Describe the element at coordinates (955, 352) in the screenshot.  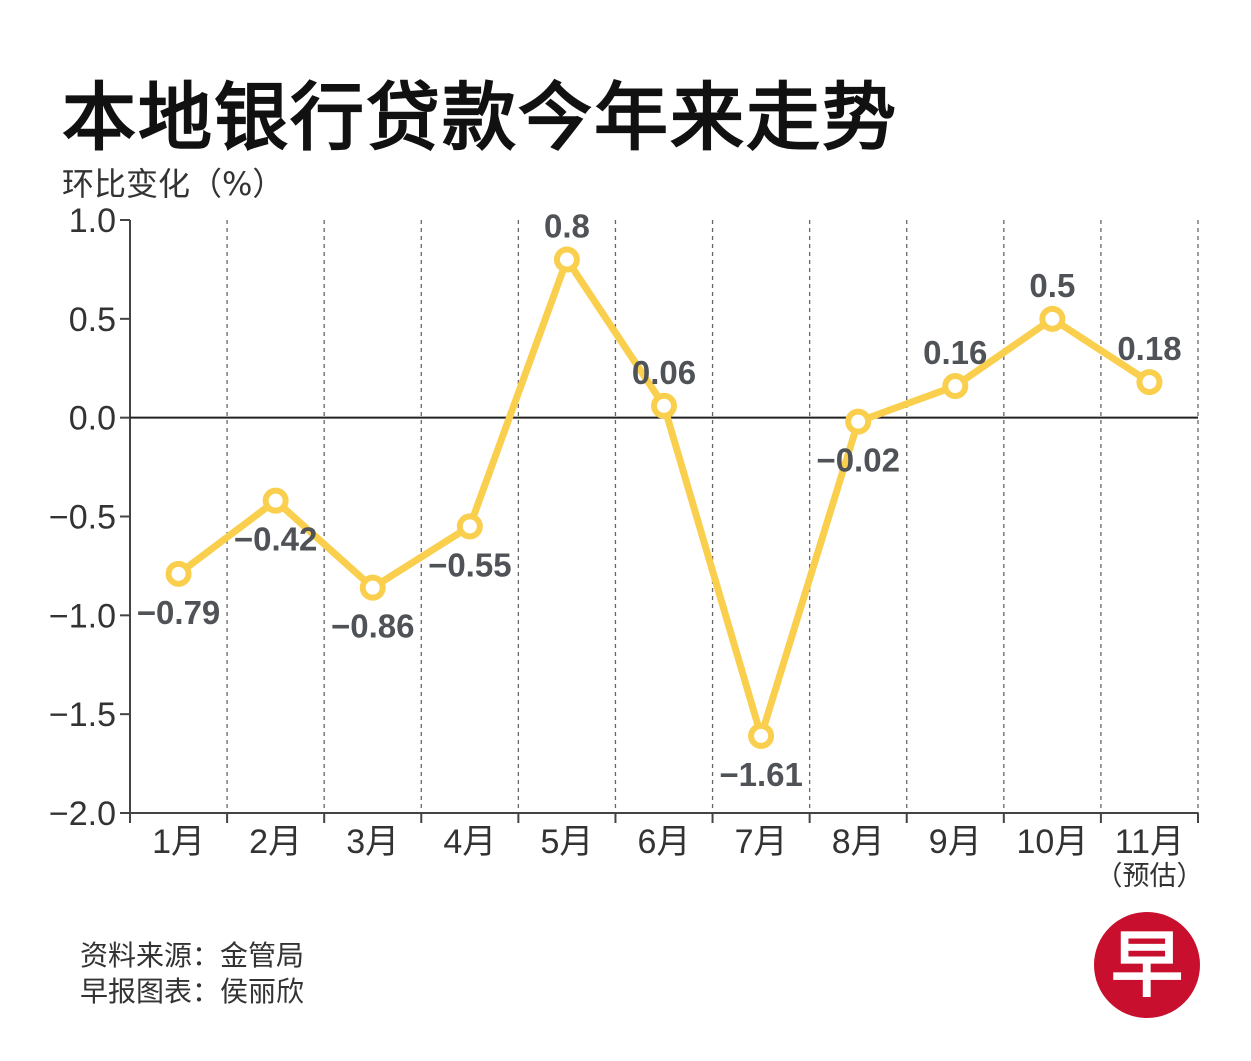
I see `data-label-8: 0.16` at that location.